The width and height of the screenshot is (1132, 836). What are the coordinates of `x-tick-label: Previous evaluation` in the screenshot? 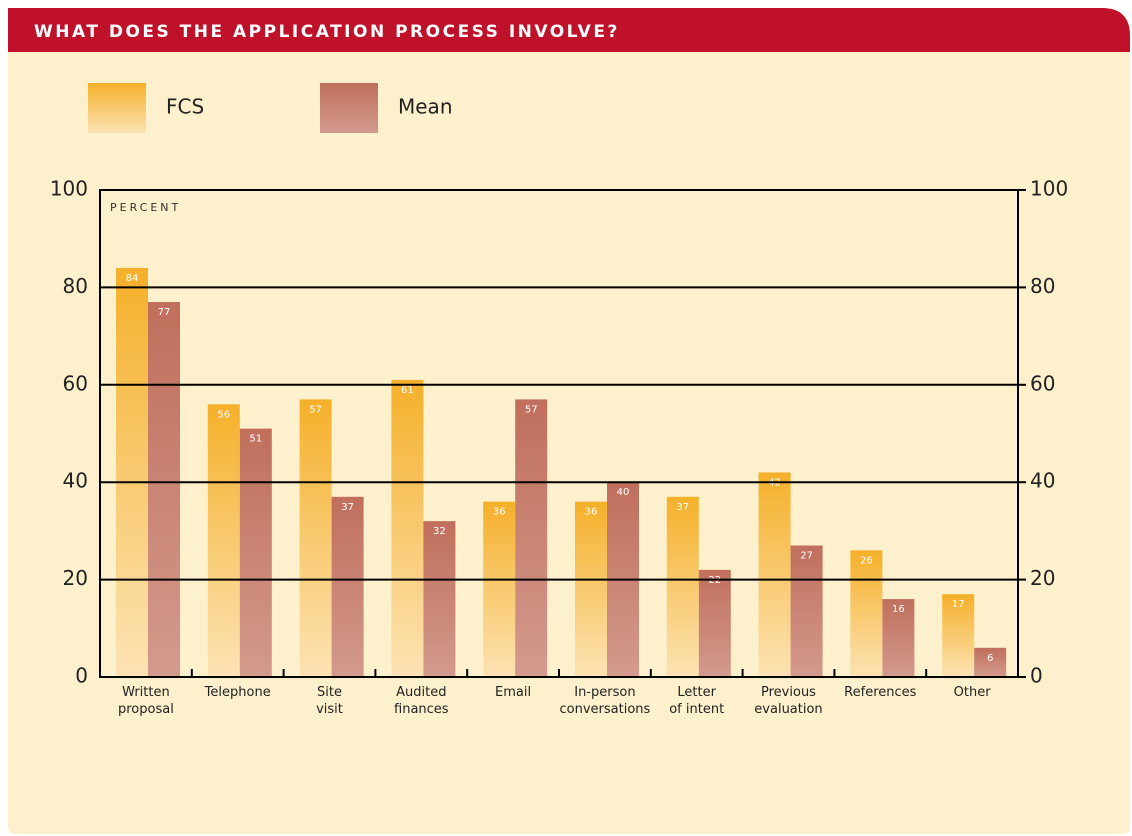 It's located at (788, 701).